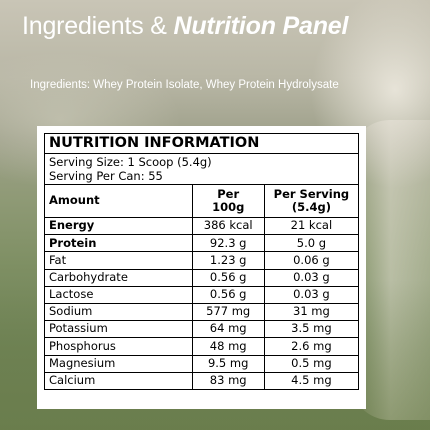 The height and width of the screenshot is (430, 430). I want to click on header-per-100g-line2: 100g, so click(228, 207).